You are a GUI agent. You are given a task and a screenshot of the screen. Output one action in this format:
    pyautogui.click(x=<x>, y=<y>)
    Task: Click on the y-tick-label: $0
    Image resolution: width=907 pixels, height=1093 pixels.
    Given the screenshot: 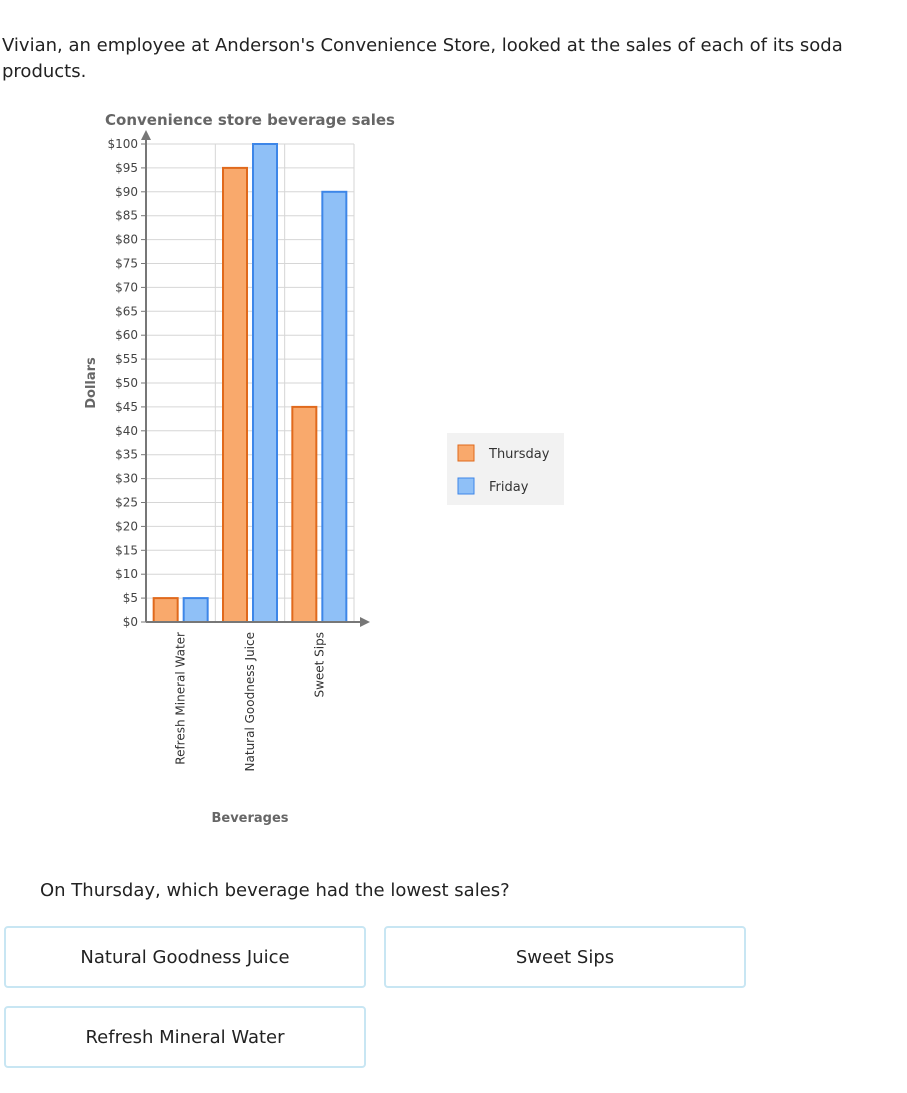 What is the action you would take?
    pyautogui.click(x=130, y=622)
    